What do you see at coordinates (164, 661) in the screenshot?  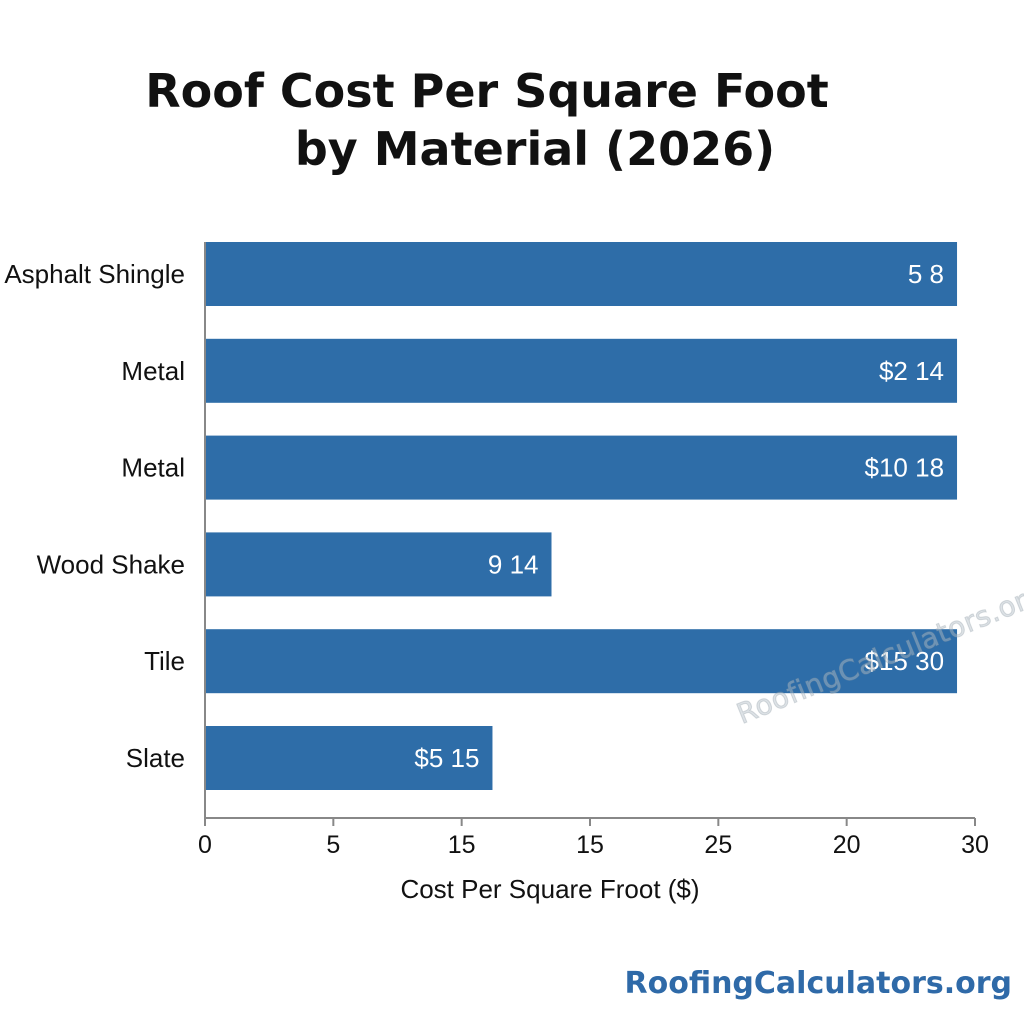 I see `category-label-4: Tile` at bounding box center [164, 661].